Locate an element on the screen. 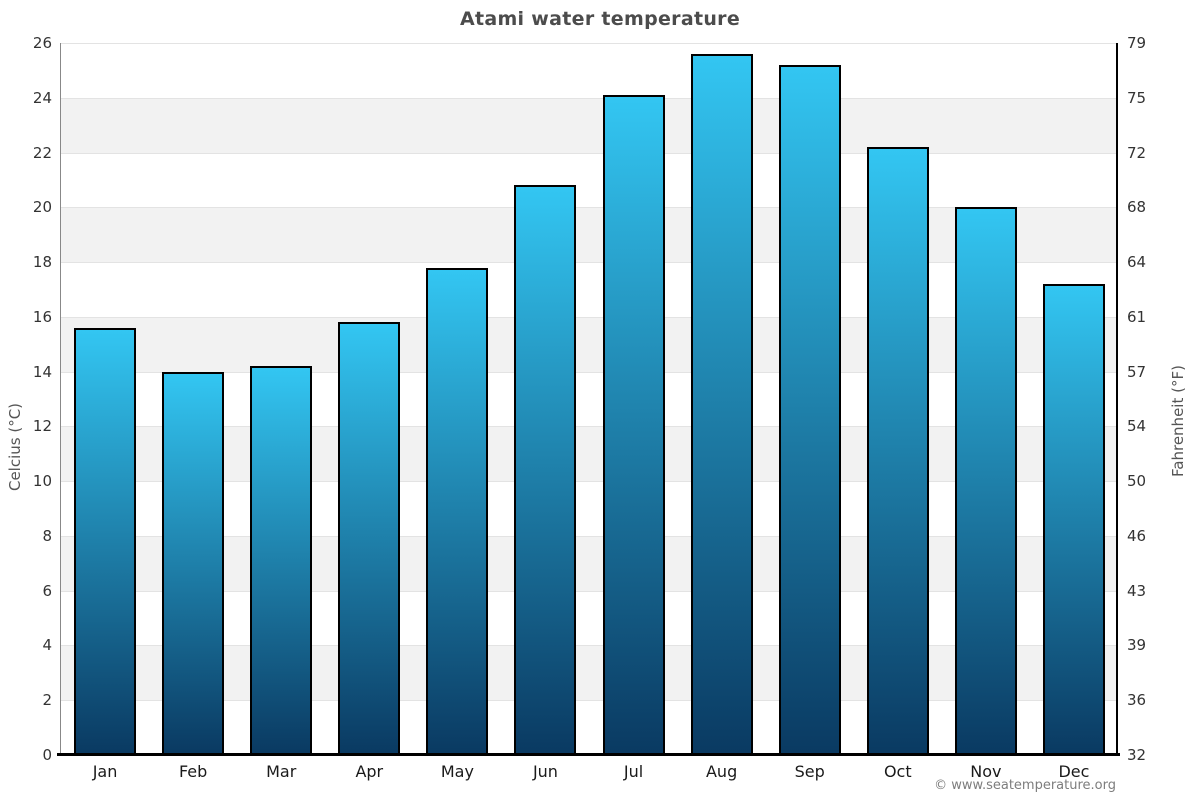 The width and height of the screenshot is (1200, 800). bar-feb is located at coordinates (193, 563).